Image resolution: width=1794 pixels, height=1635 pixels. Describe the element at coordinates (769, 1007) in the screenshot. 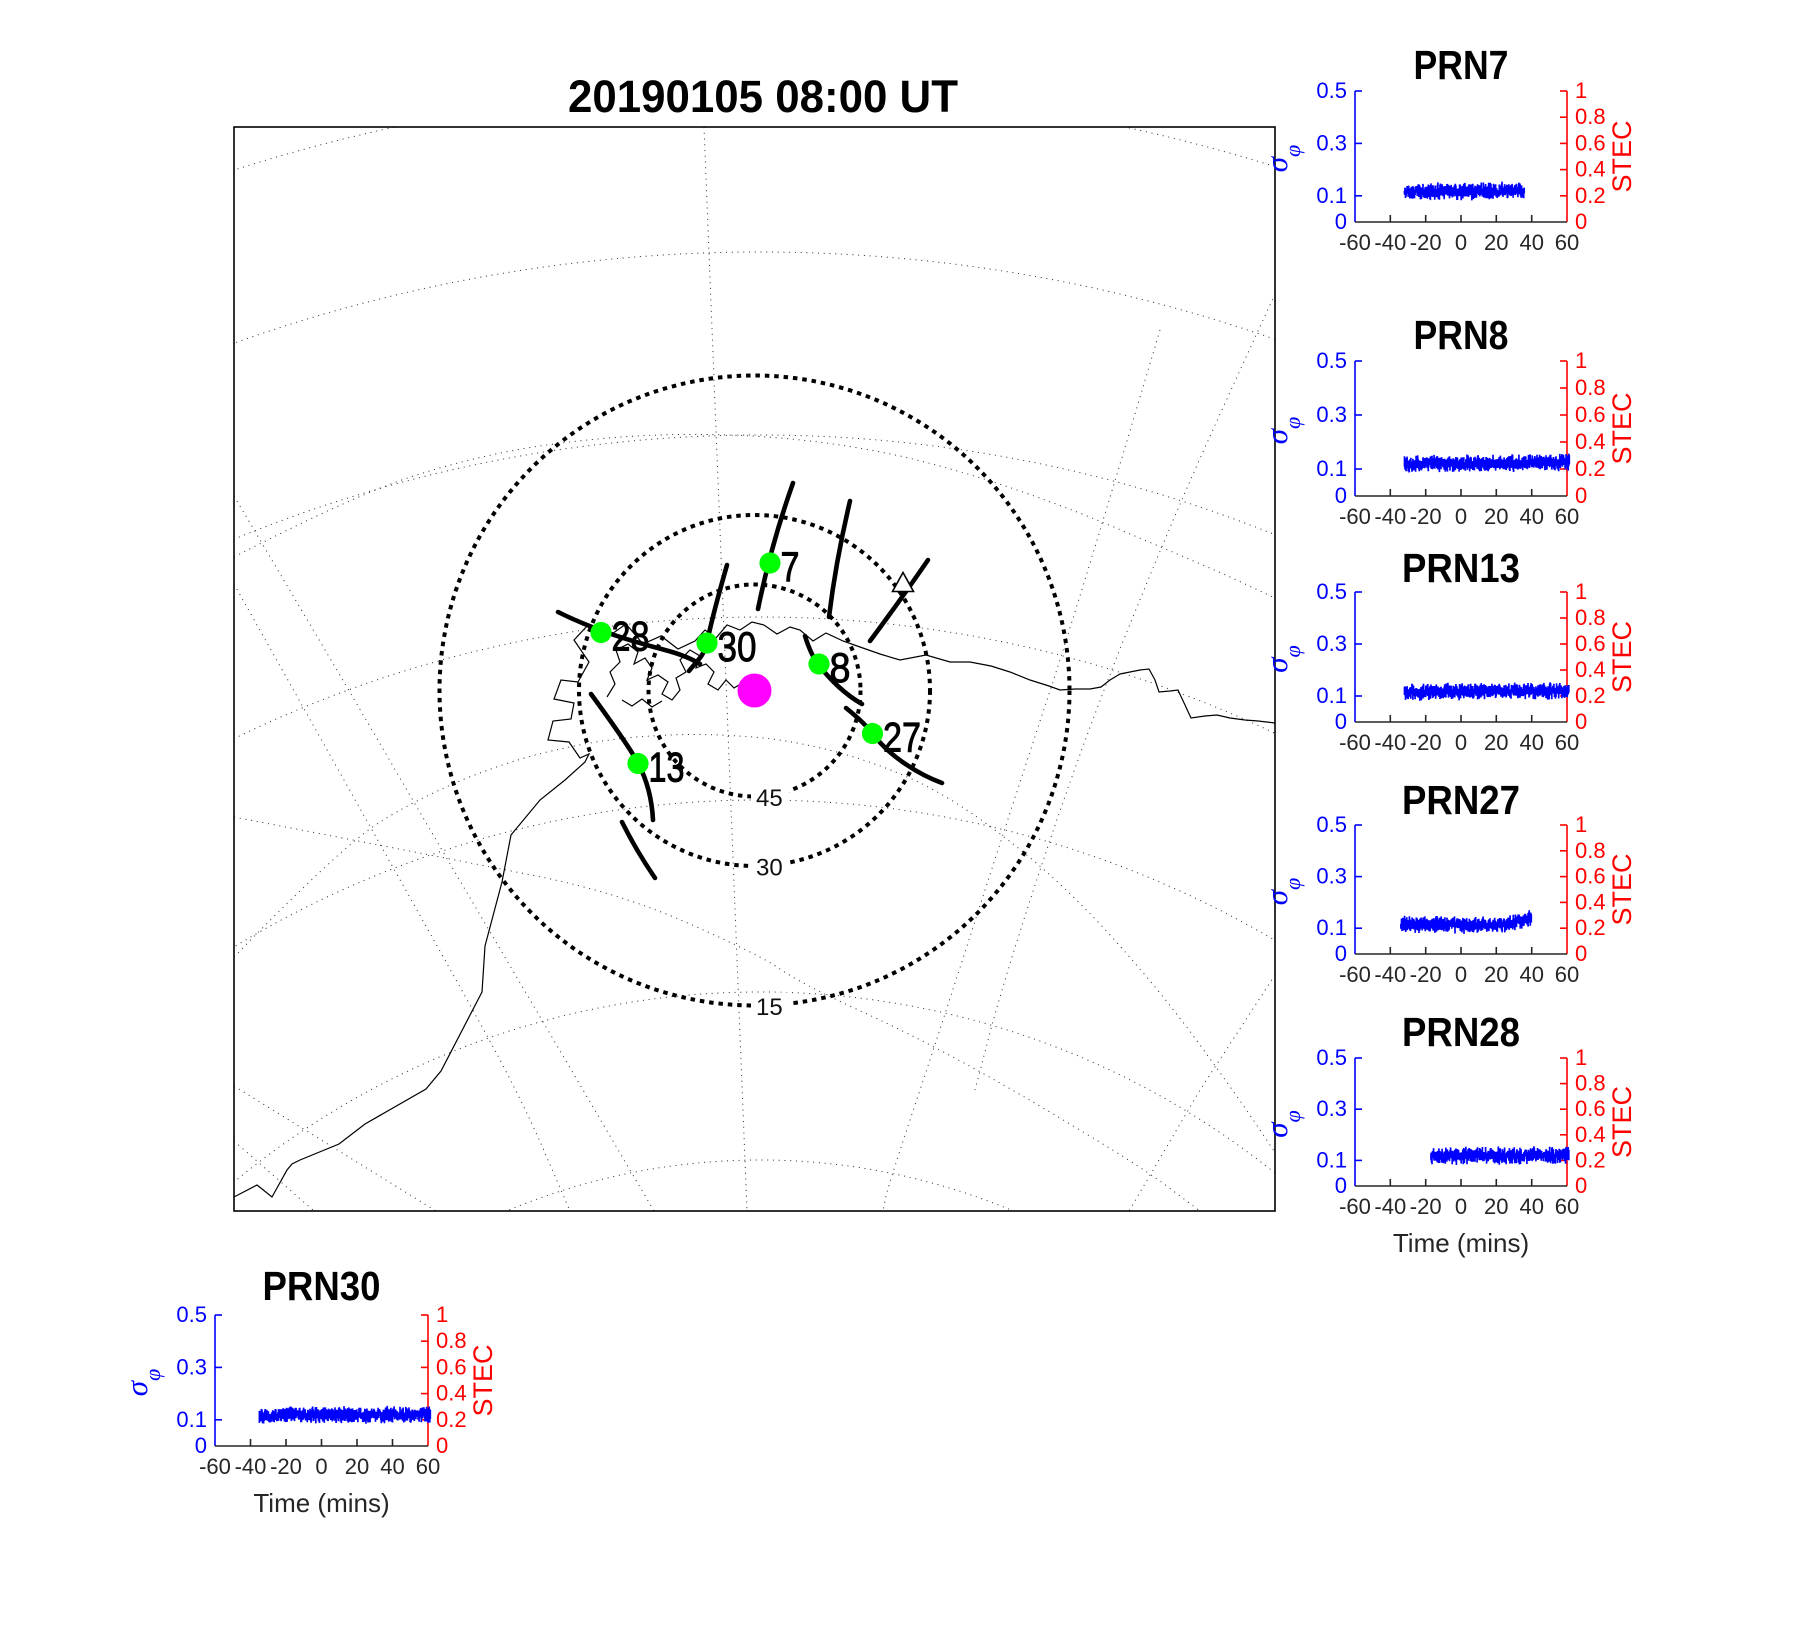

I see `svg-text: 15` at that location.